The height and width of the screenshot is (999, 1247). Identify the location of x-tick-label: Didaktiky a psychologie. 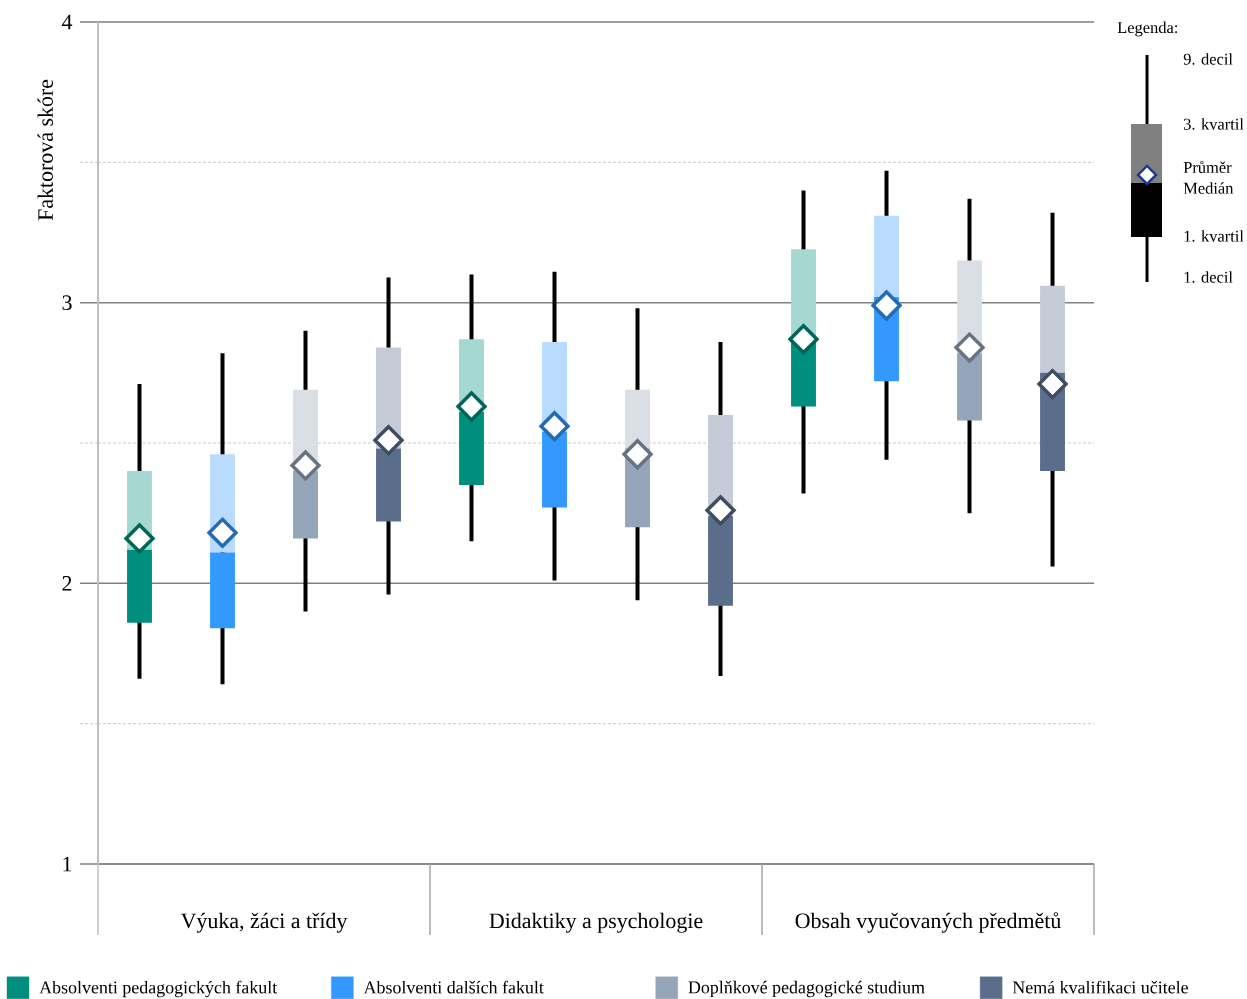
(596, 922).